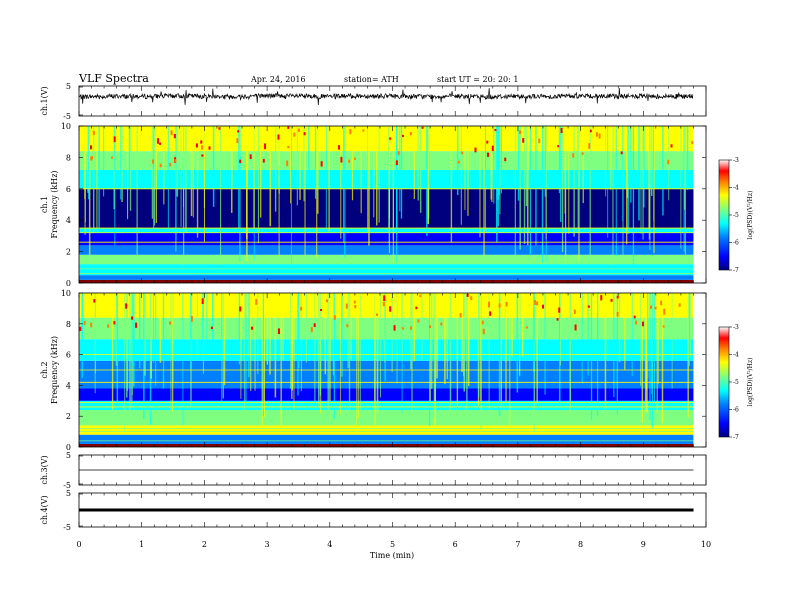 The image size is (792, 612). I want to click on ch2-colorbar-tick-label: -7, so click(736, 437).